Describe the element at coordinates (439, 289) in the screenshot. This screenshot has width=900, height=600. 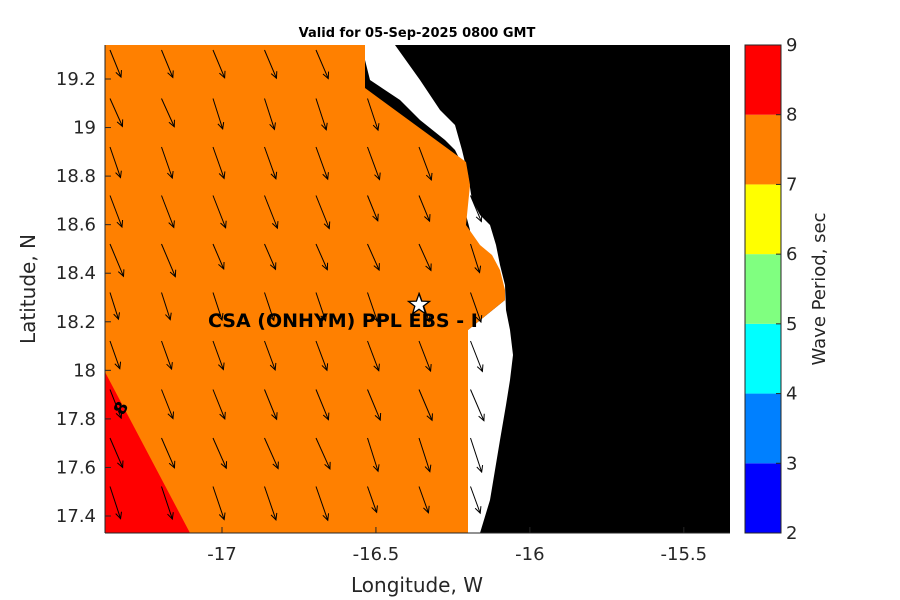
I see `nodata-coastal-strip` at that location.